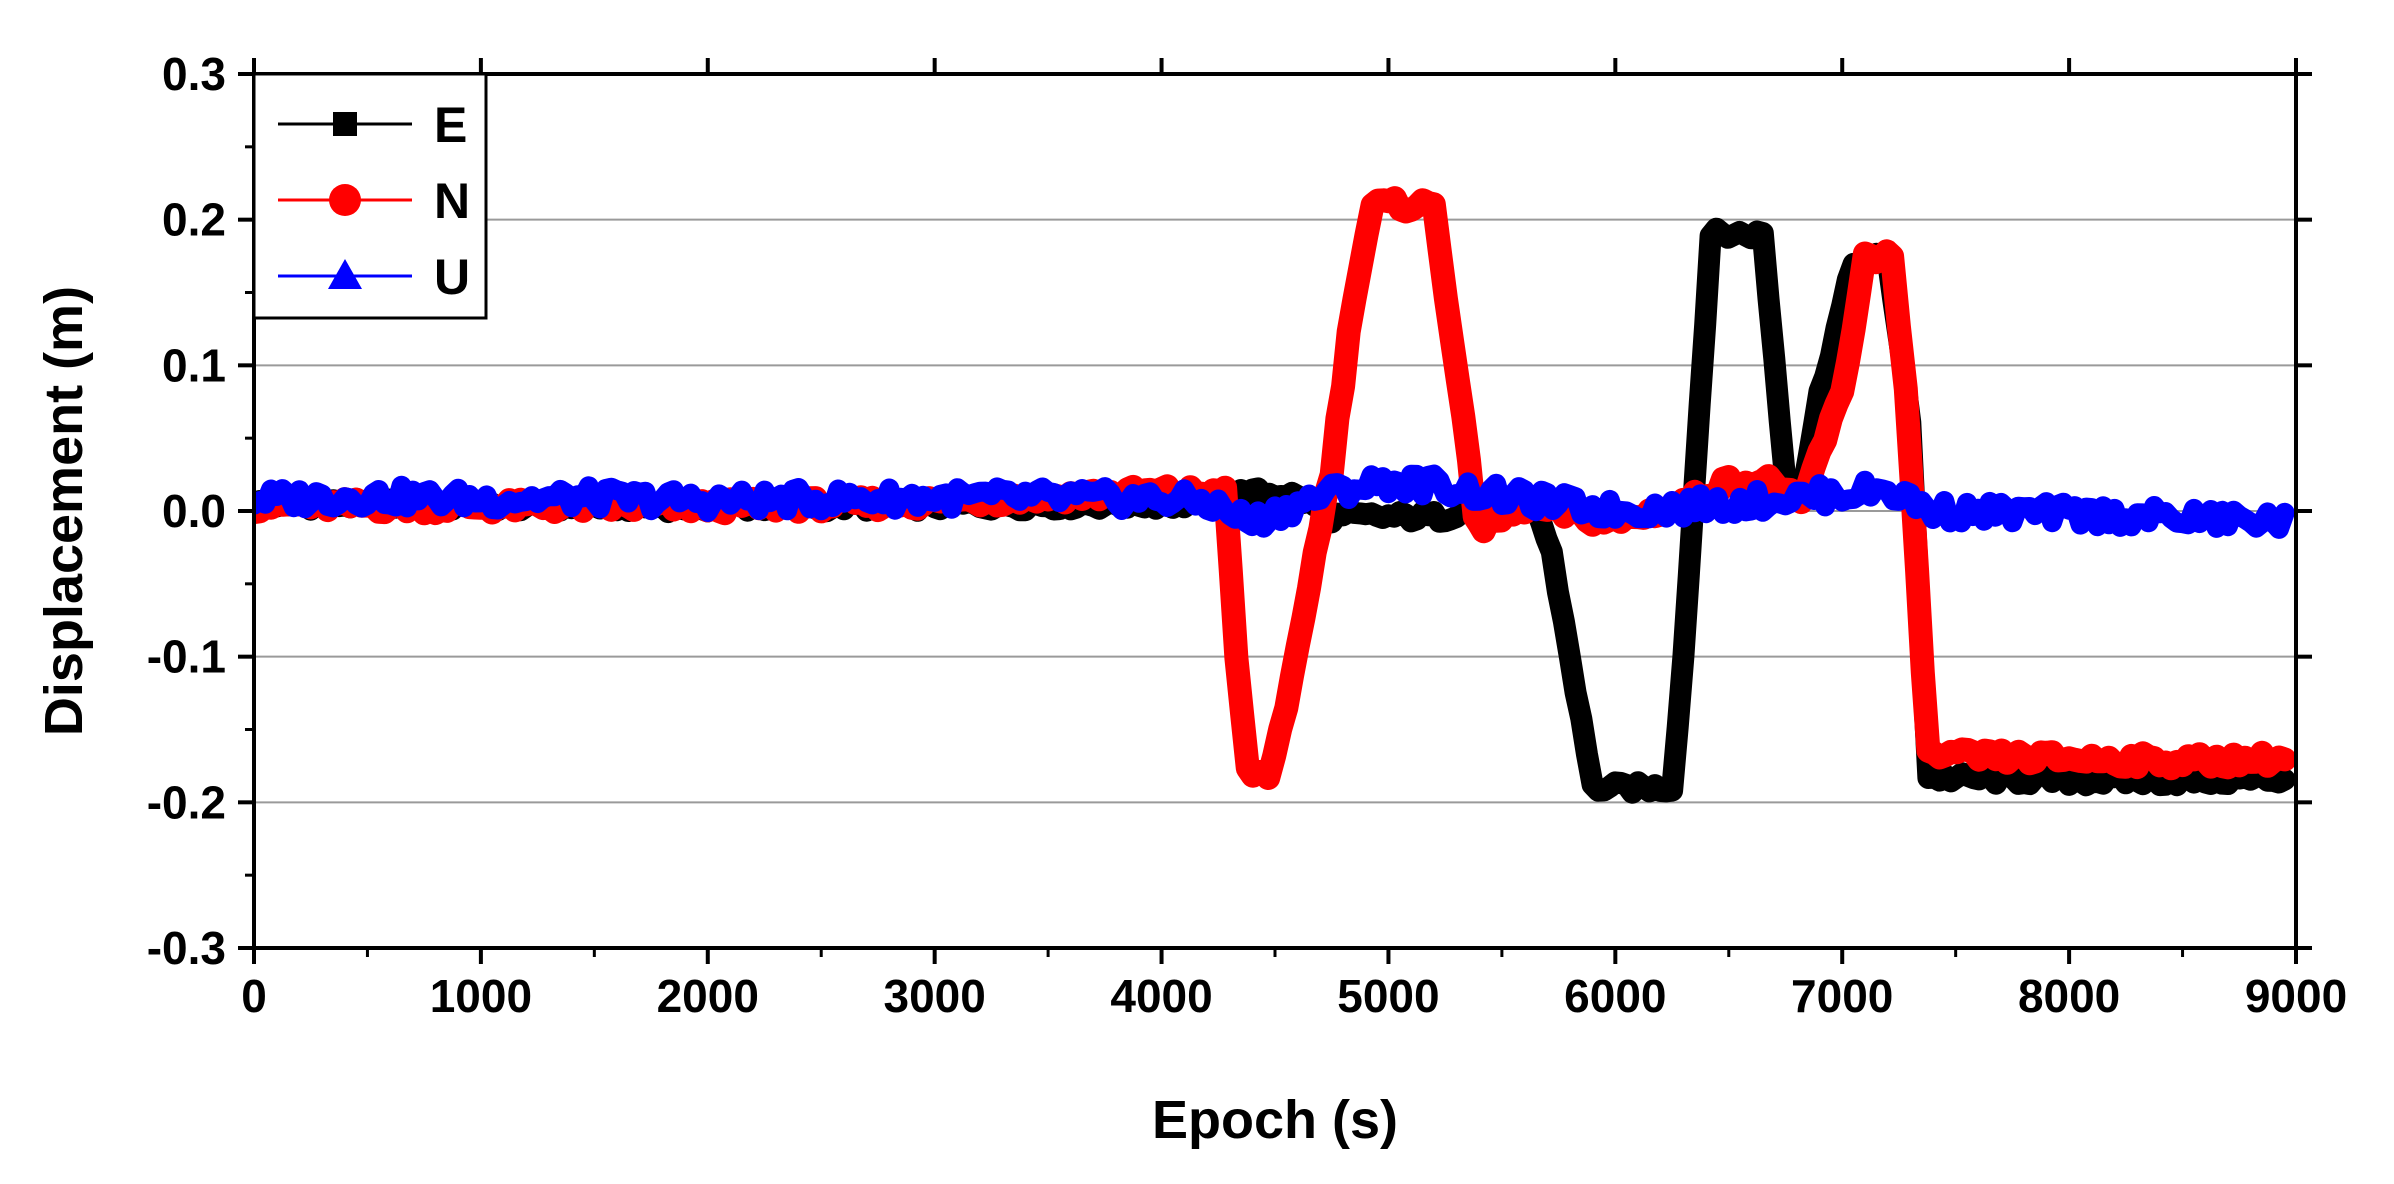 This screenshot has width=2394, height=1184. What do you see at coordinates (708, 996) in the screenshot?
I see `x-tick-label-2: 2000` at bounding box center [708, 996].